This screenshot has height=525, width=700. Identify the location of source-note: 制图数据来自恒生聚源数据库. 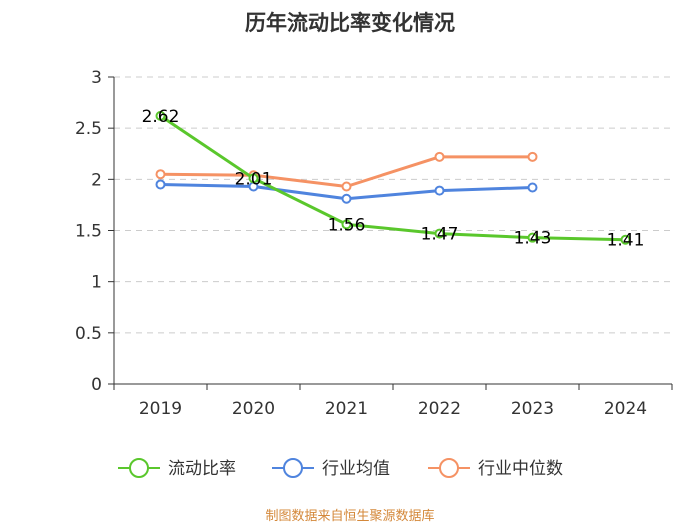
(349, 516).